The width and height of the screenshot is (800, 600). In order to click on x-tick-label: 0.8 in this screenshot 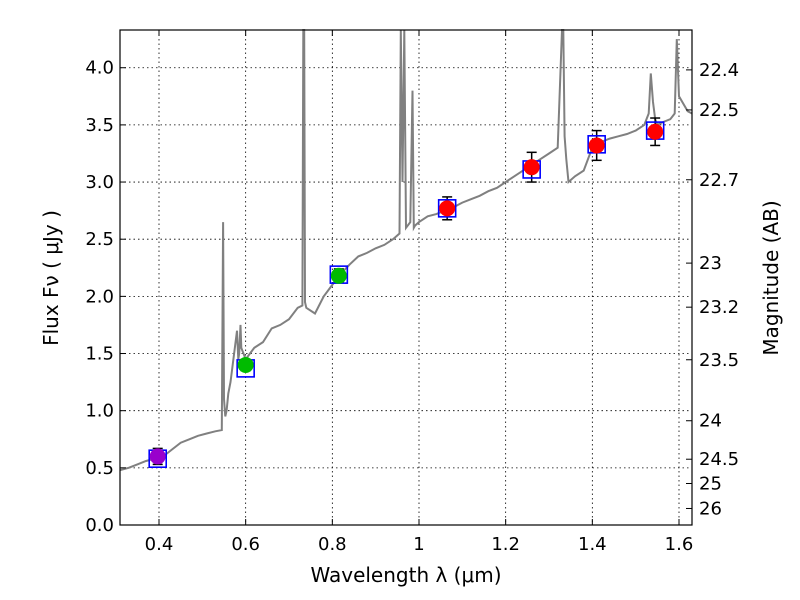, I will do `click(332, 544)`.